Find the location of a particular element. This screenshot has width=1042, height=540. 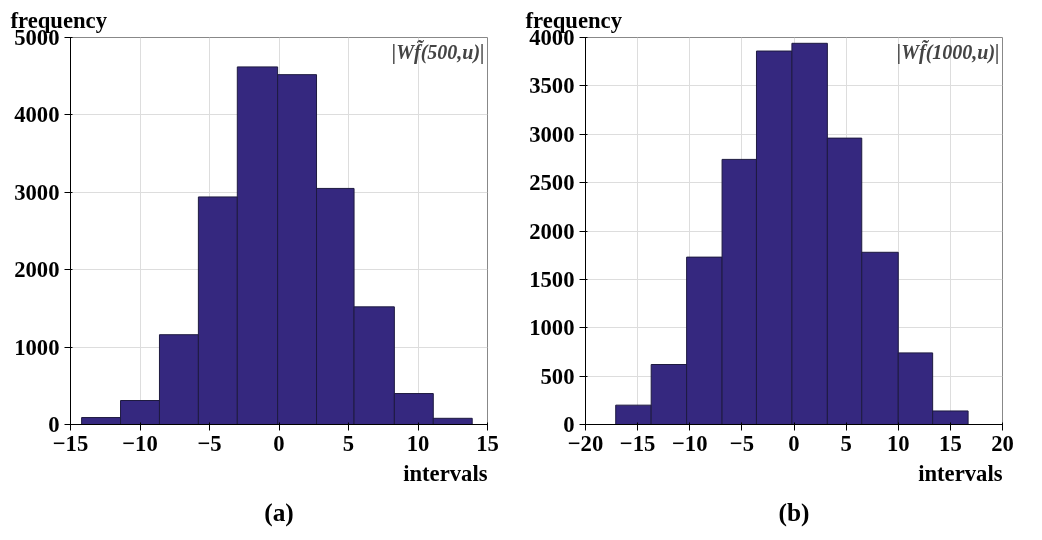

x-tick-label: 20 is located at coordinates (1002, 443).